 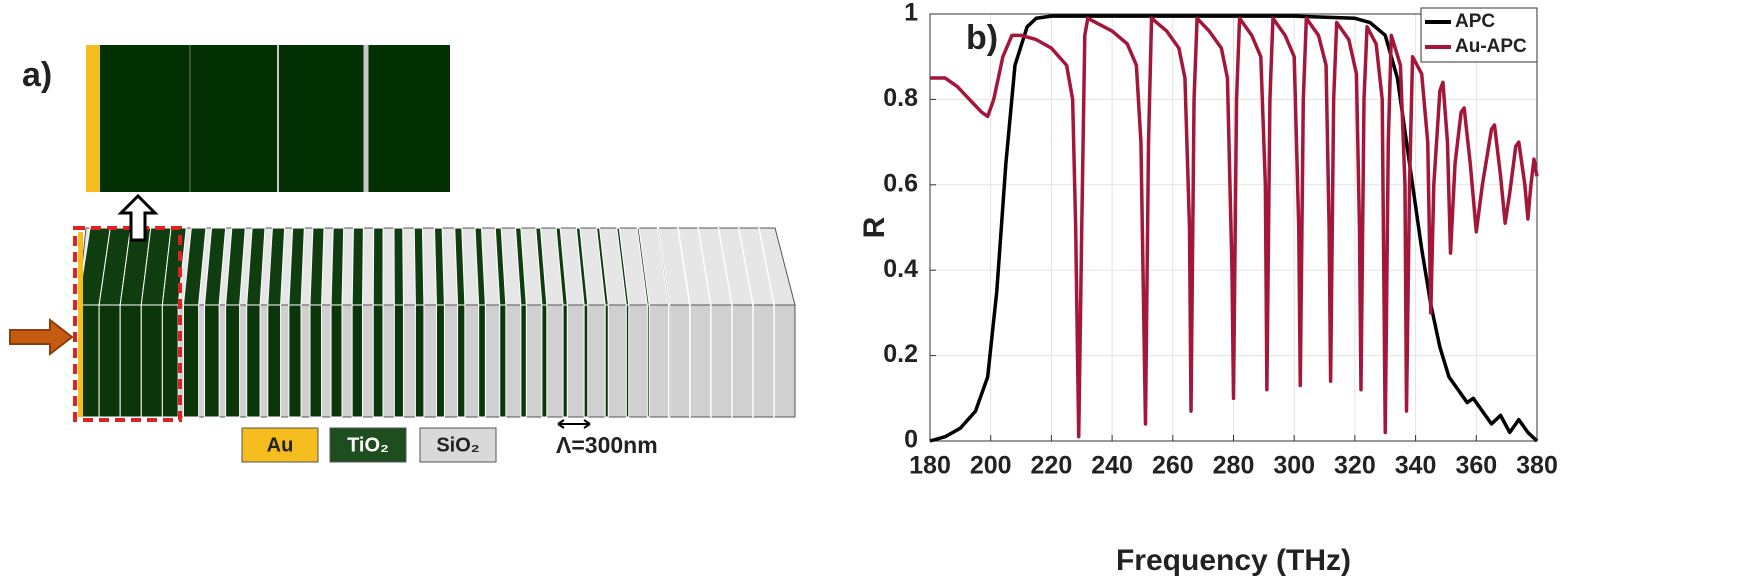 I want to click on highlight-box, so click(x=127, y=324).